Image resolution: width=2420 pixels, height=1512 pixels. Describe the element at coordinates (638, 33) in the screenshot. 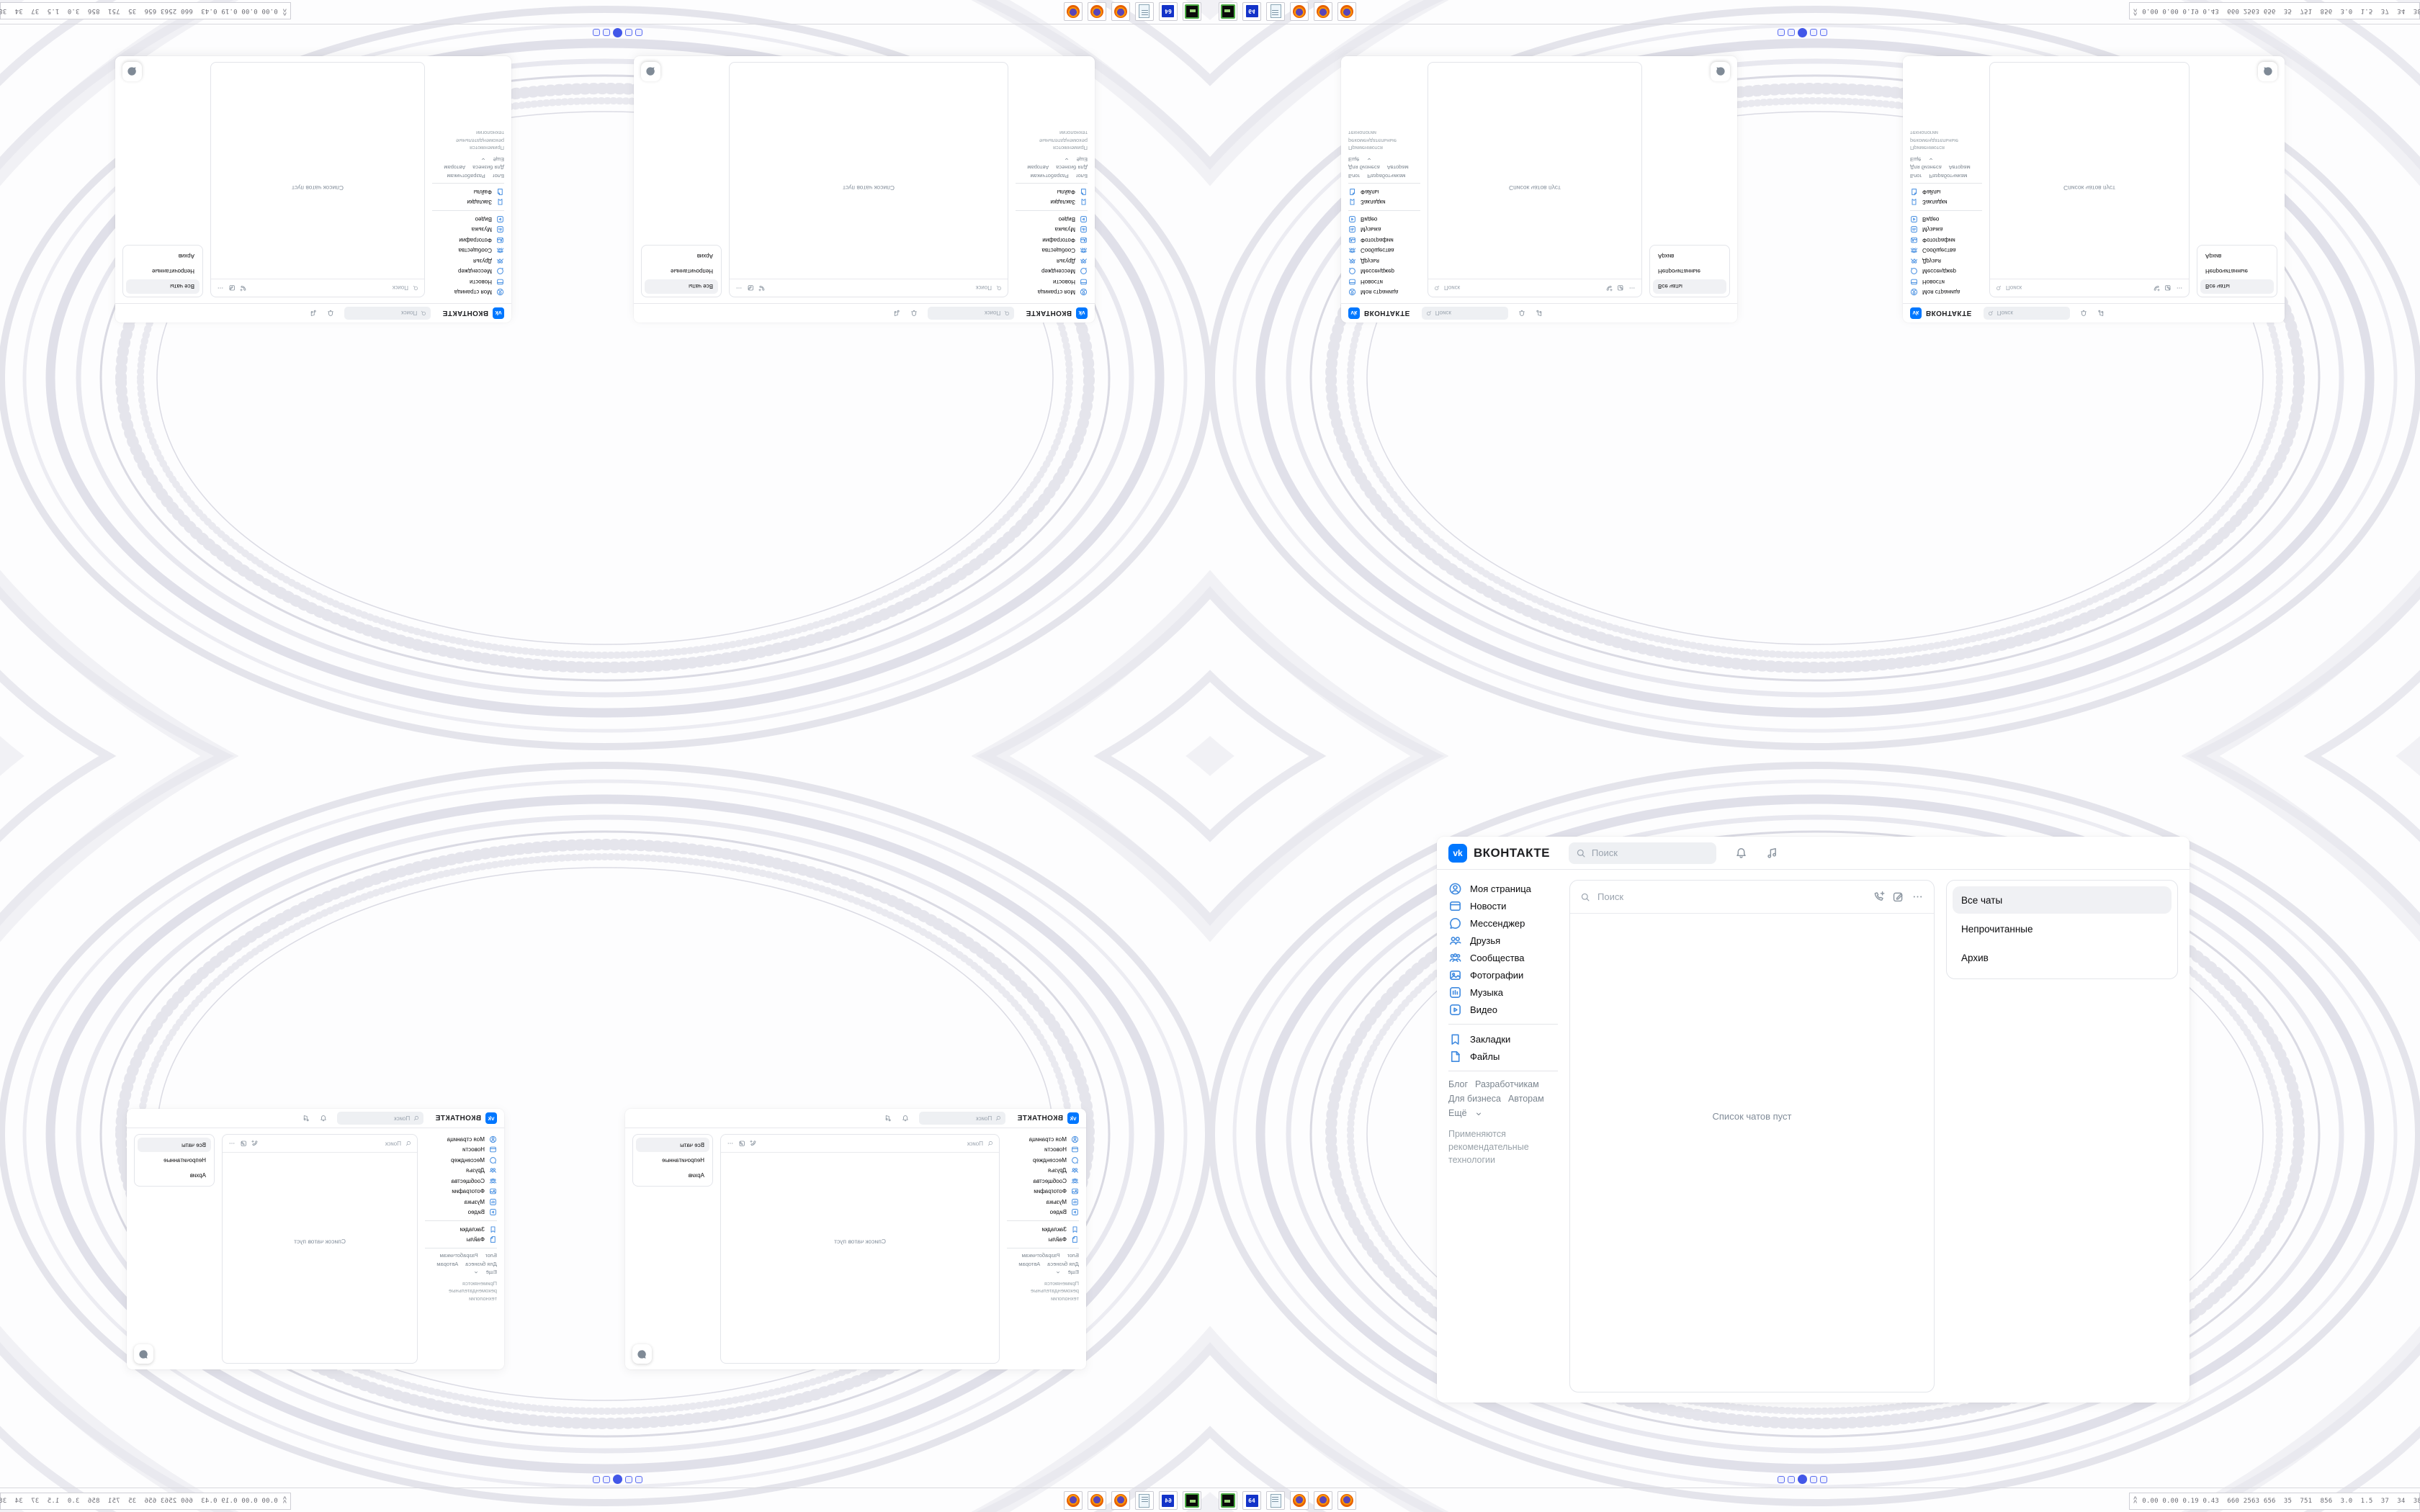

I see `mini-doc-icon` at that location.